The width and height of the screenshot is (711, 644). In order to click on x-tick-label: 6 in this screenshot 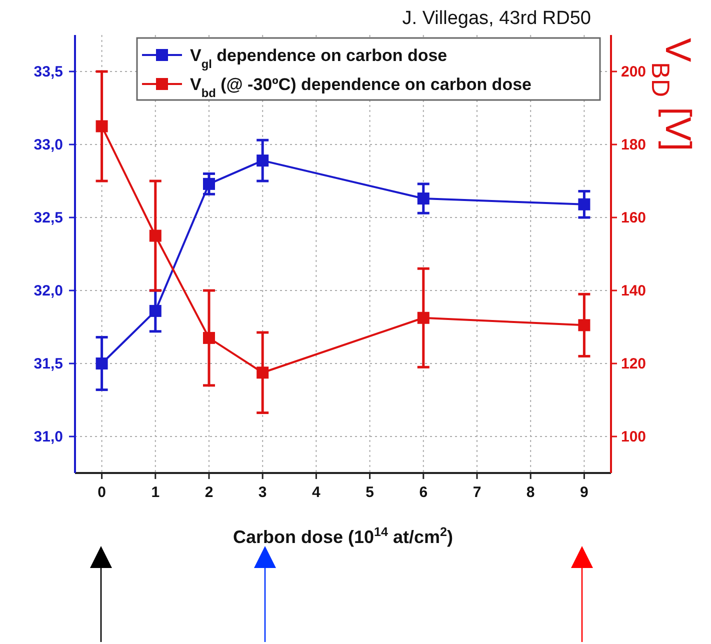, I will do `click(423, 492)`.